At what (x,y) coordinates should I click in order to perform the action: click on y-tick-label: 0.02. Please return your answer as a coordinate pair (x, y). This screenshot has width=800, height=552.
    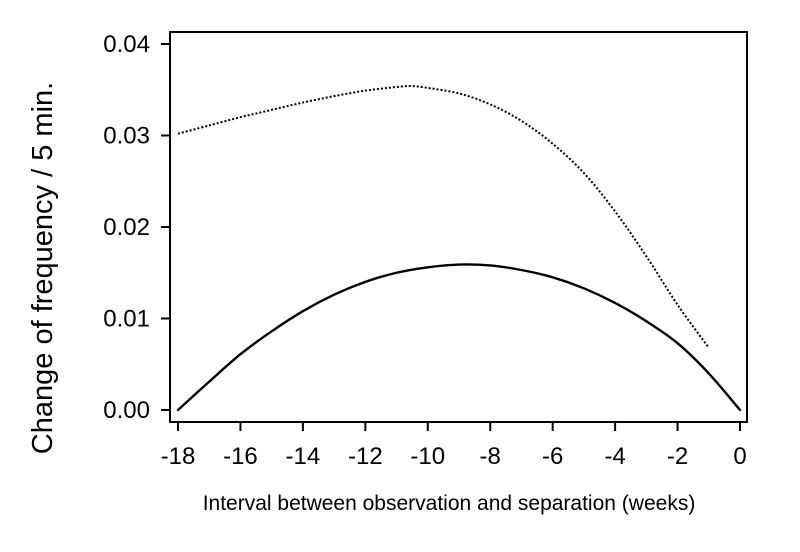
    Looking at the image, I should click on (126, 227).